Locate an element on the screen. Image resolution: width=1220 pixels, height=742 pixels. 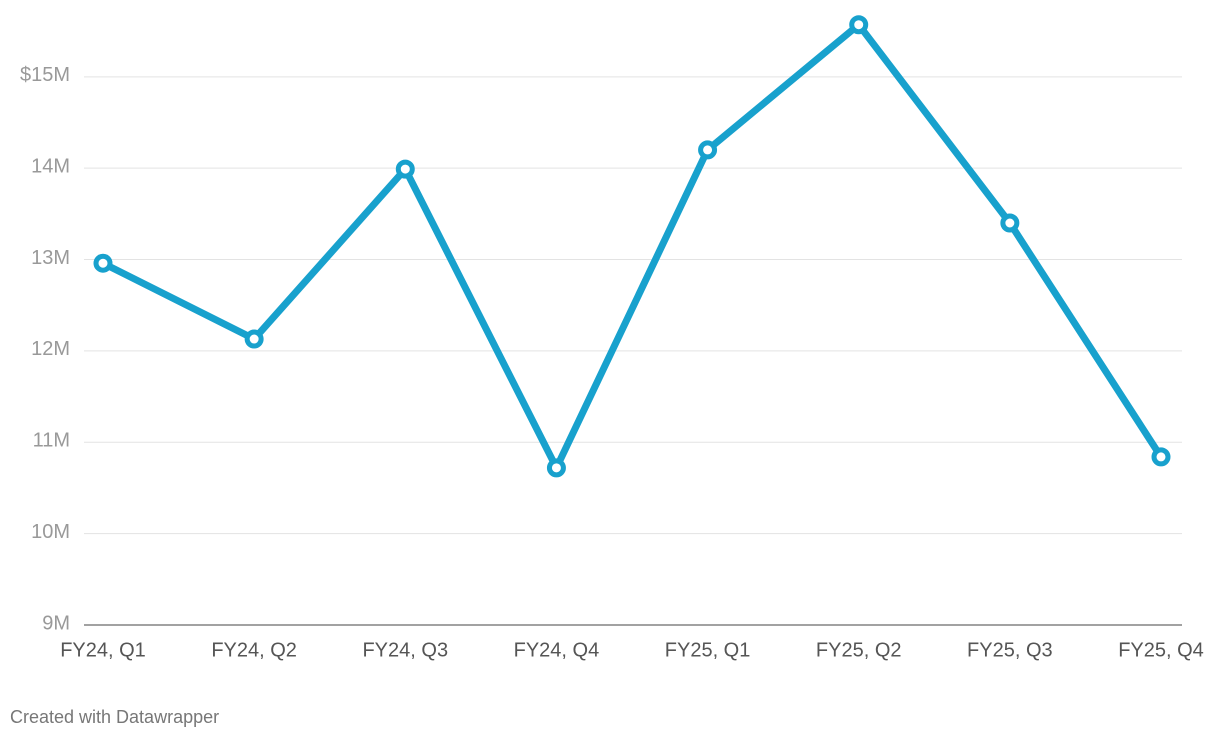
y-tick-label: 11M is located at coordinates (51, 441).